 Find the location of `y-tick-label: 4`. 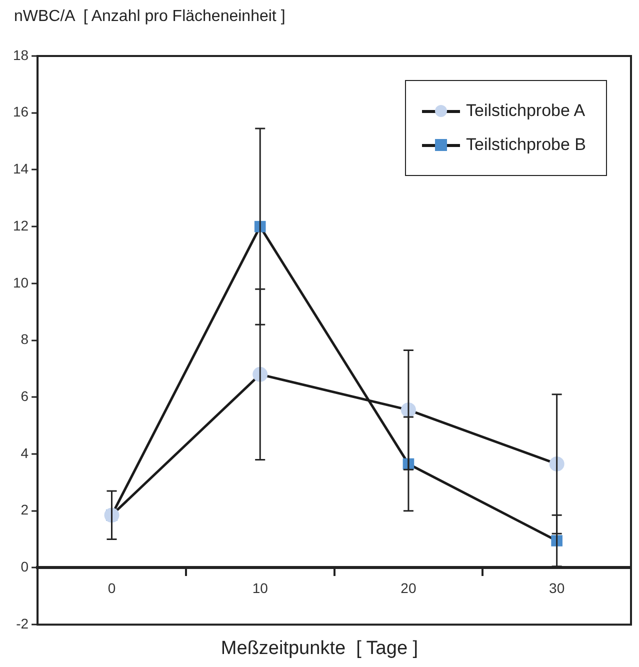

y-tick-label: 4 is located at coordinates (24, 452).